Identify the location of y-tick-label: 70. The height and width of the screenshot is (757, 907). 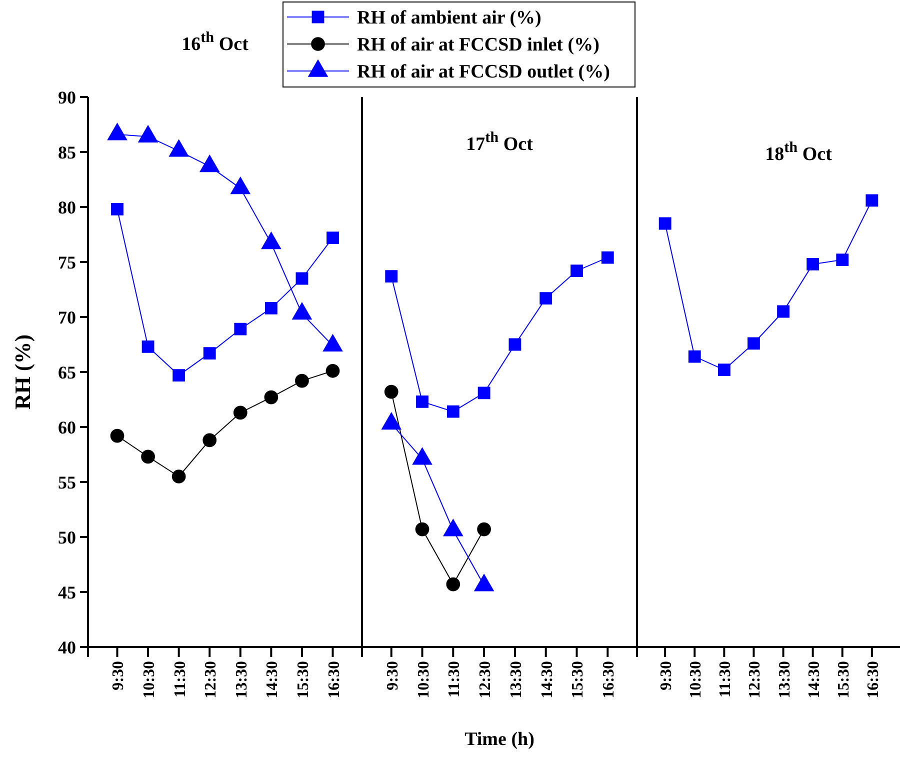
(67, 317).